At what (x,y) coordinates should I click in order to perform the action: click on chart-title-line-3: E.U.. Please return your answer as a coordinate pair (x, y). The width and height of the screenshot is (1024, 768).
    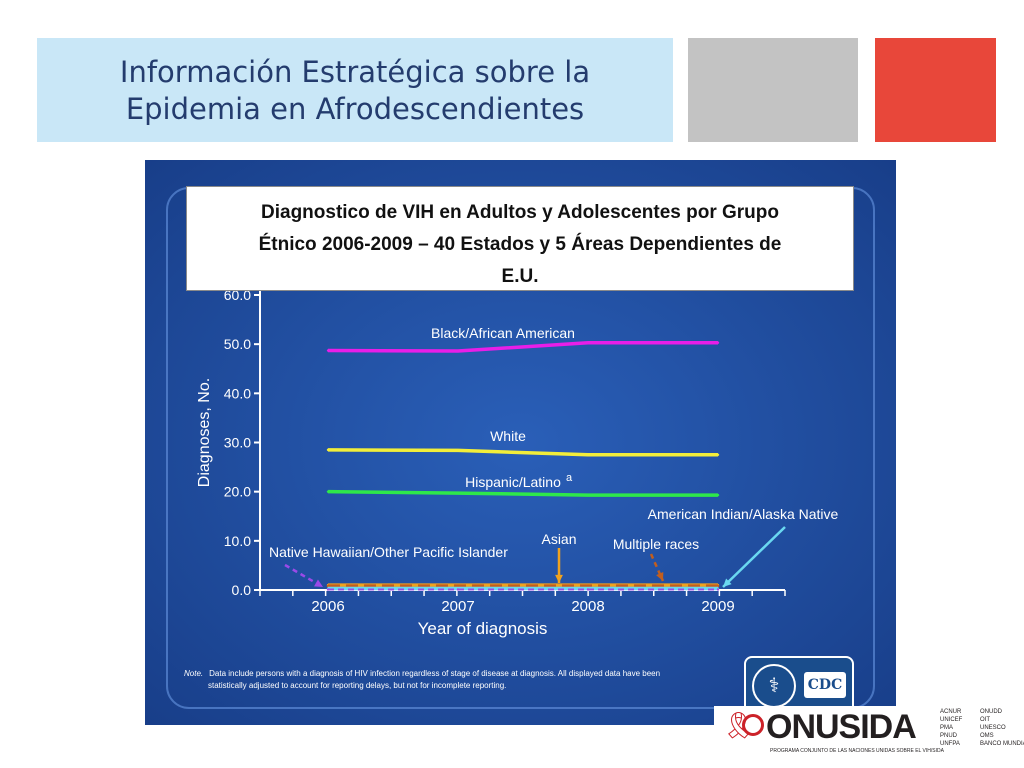
    Looking at the image, I should click on (520, 276).